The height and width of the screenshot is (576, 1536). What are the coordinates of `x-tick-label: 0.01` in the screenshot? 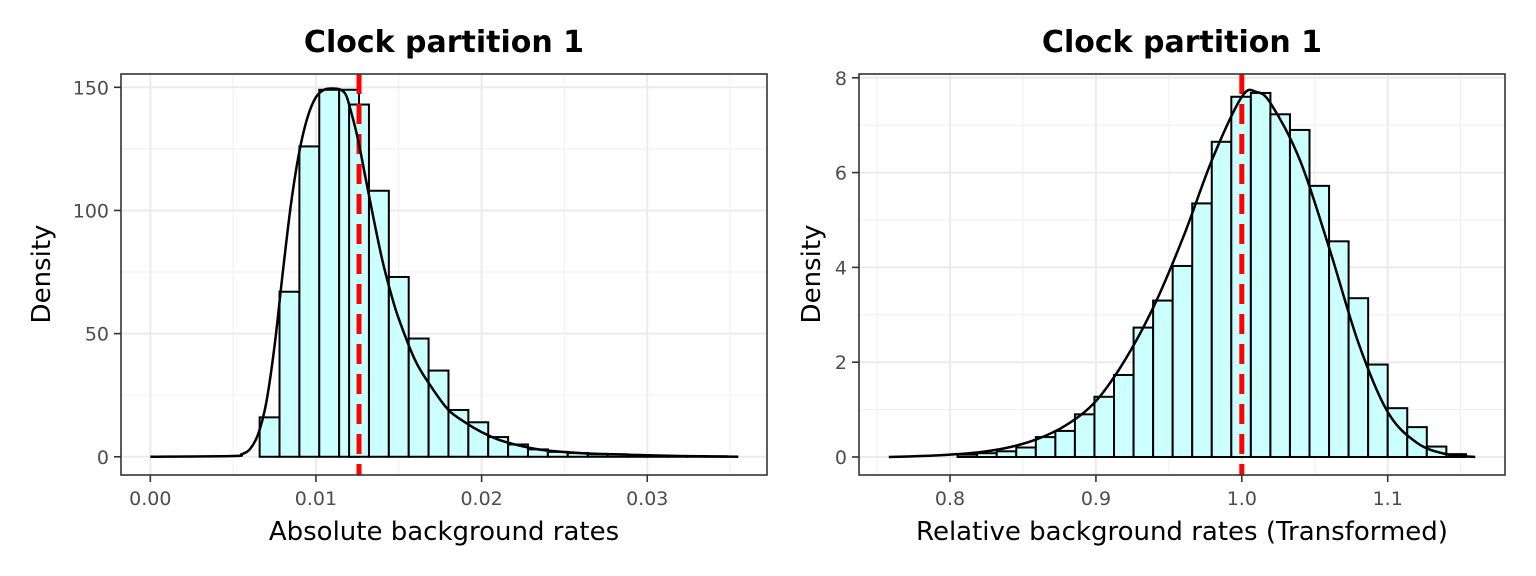 It's located at (316, 499).